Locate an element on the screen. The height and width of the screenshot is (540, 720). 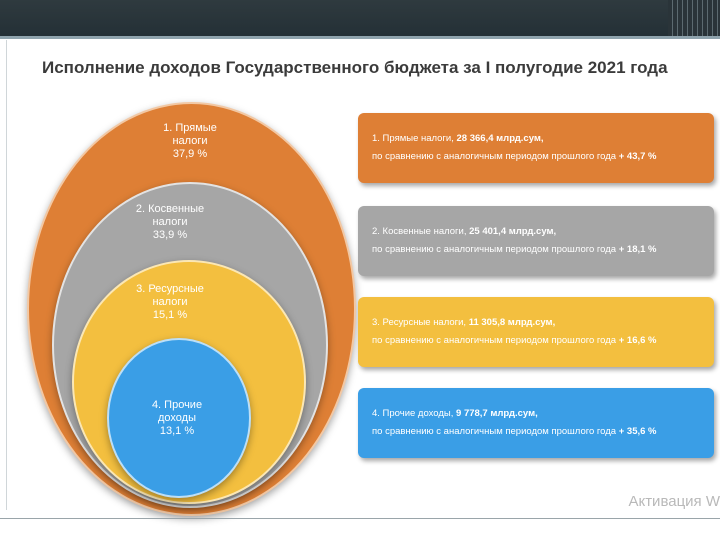
ellipse-label-indirect: 2. Косвенные налоги 33,9 % is located at coordinates (170, 222).